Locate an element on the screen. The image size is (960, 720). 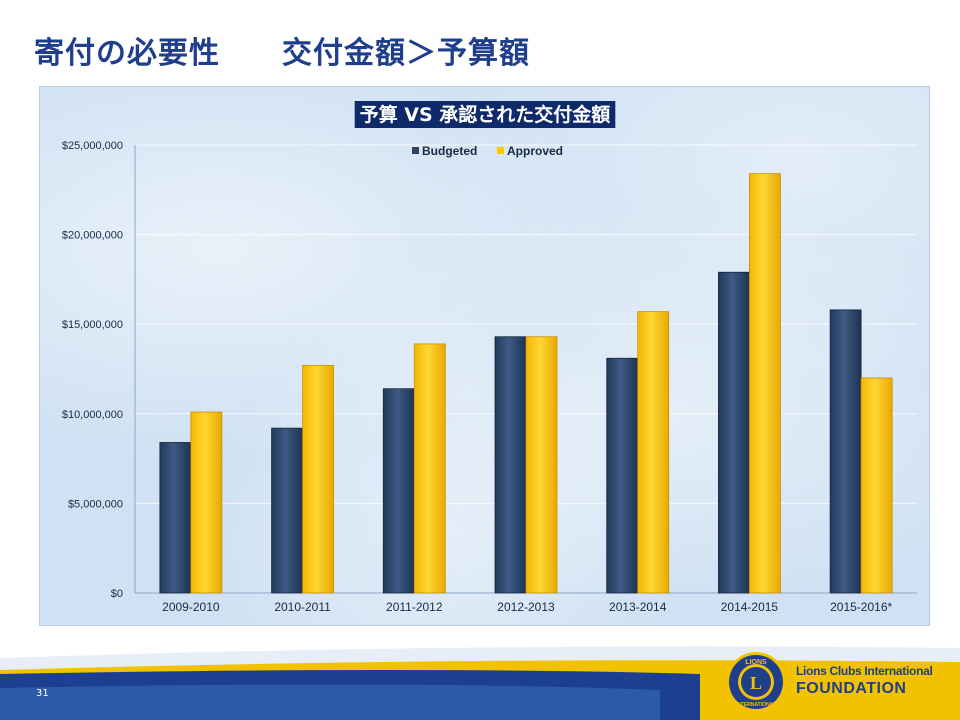
legend: Budgeted Approved is located at coordinates (487, 151).